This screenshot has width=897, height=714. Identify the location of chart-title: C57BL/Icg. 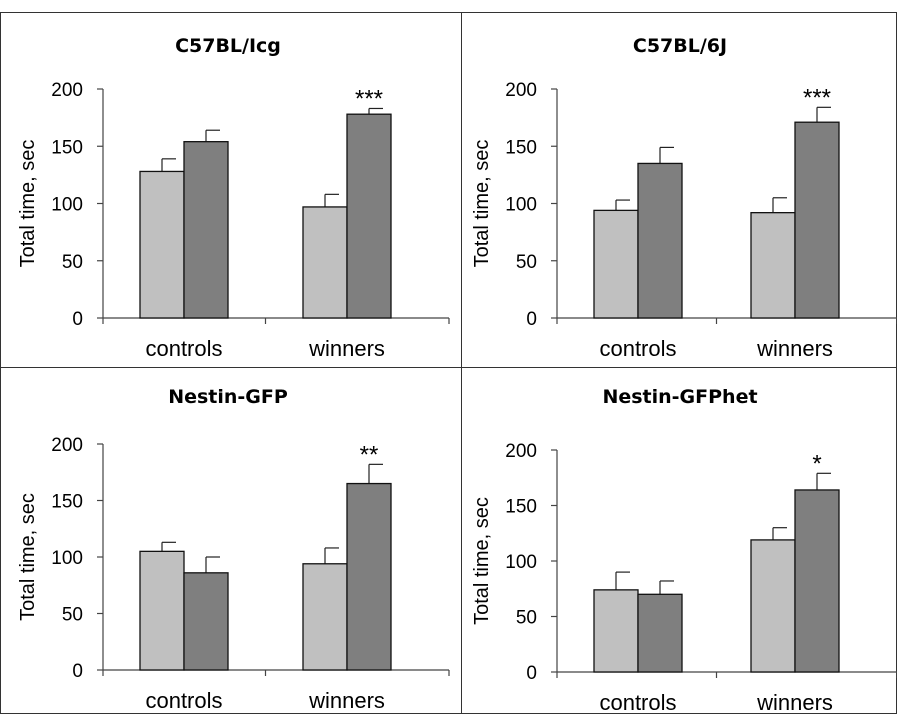
(228, 46).